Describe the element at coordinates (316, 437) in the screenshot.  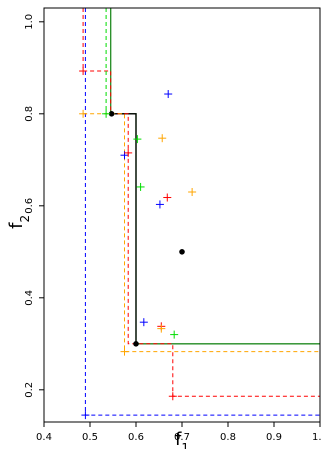
I see `x-tick-label: 1.0` at that location.